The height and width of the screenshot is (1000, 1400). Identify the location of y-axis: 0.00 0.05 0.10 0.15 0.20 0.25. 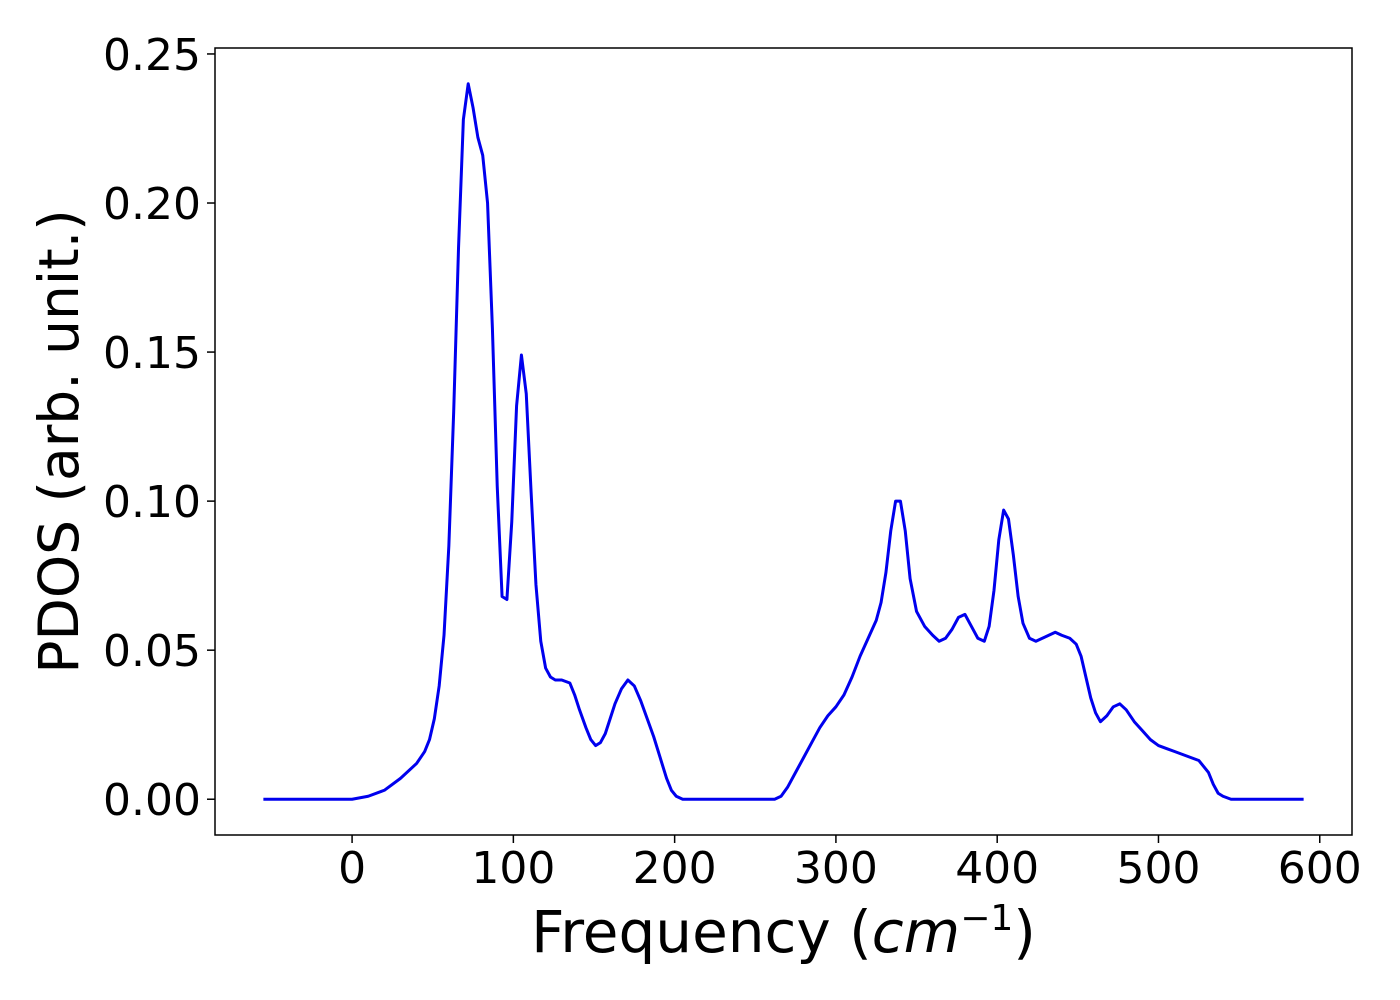
(159, 428).